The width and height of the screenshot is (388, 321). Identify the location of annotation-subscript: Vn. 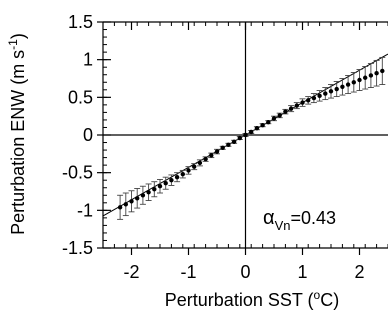
(283, 225).